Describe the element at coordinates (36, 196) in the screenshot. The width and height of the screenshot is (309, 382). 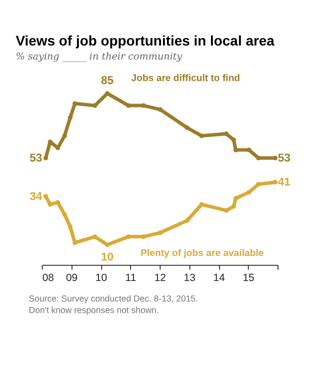
I see `data-label: 34` at that location.